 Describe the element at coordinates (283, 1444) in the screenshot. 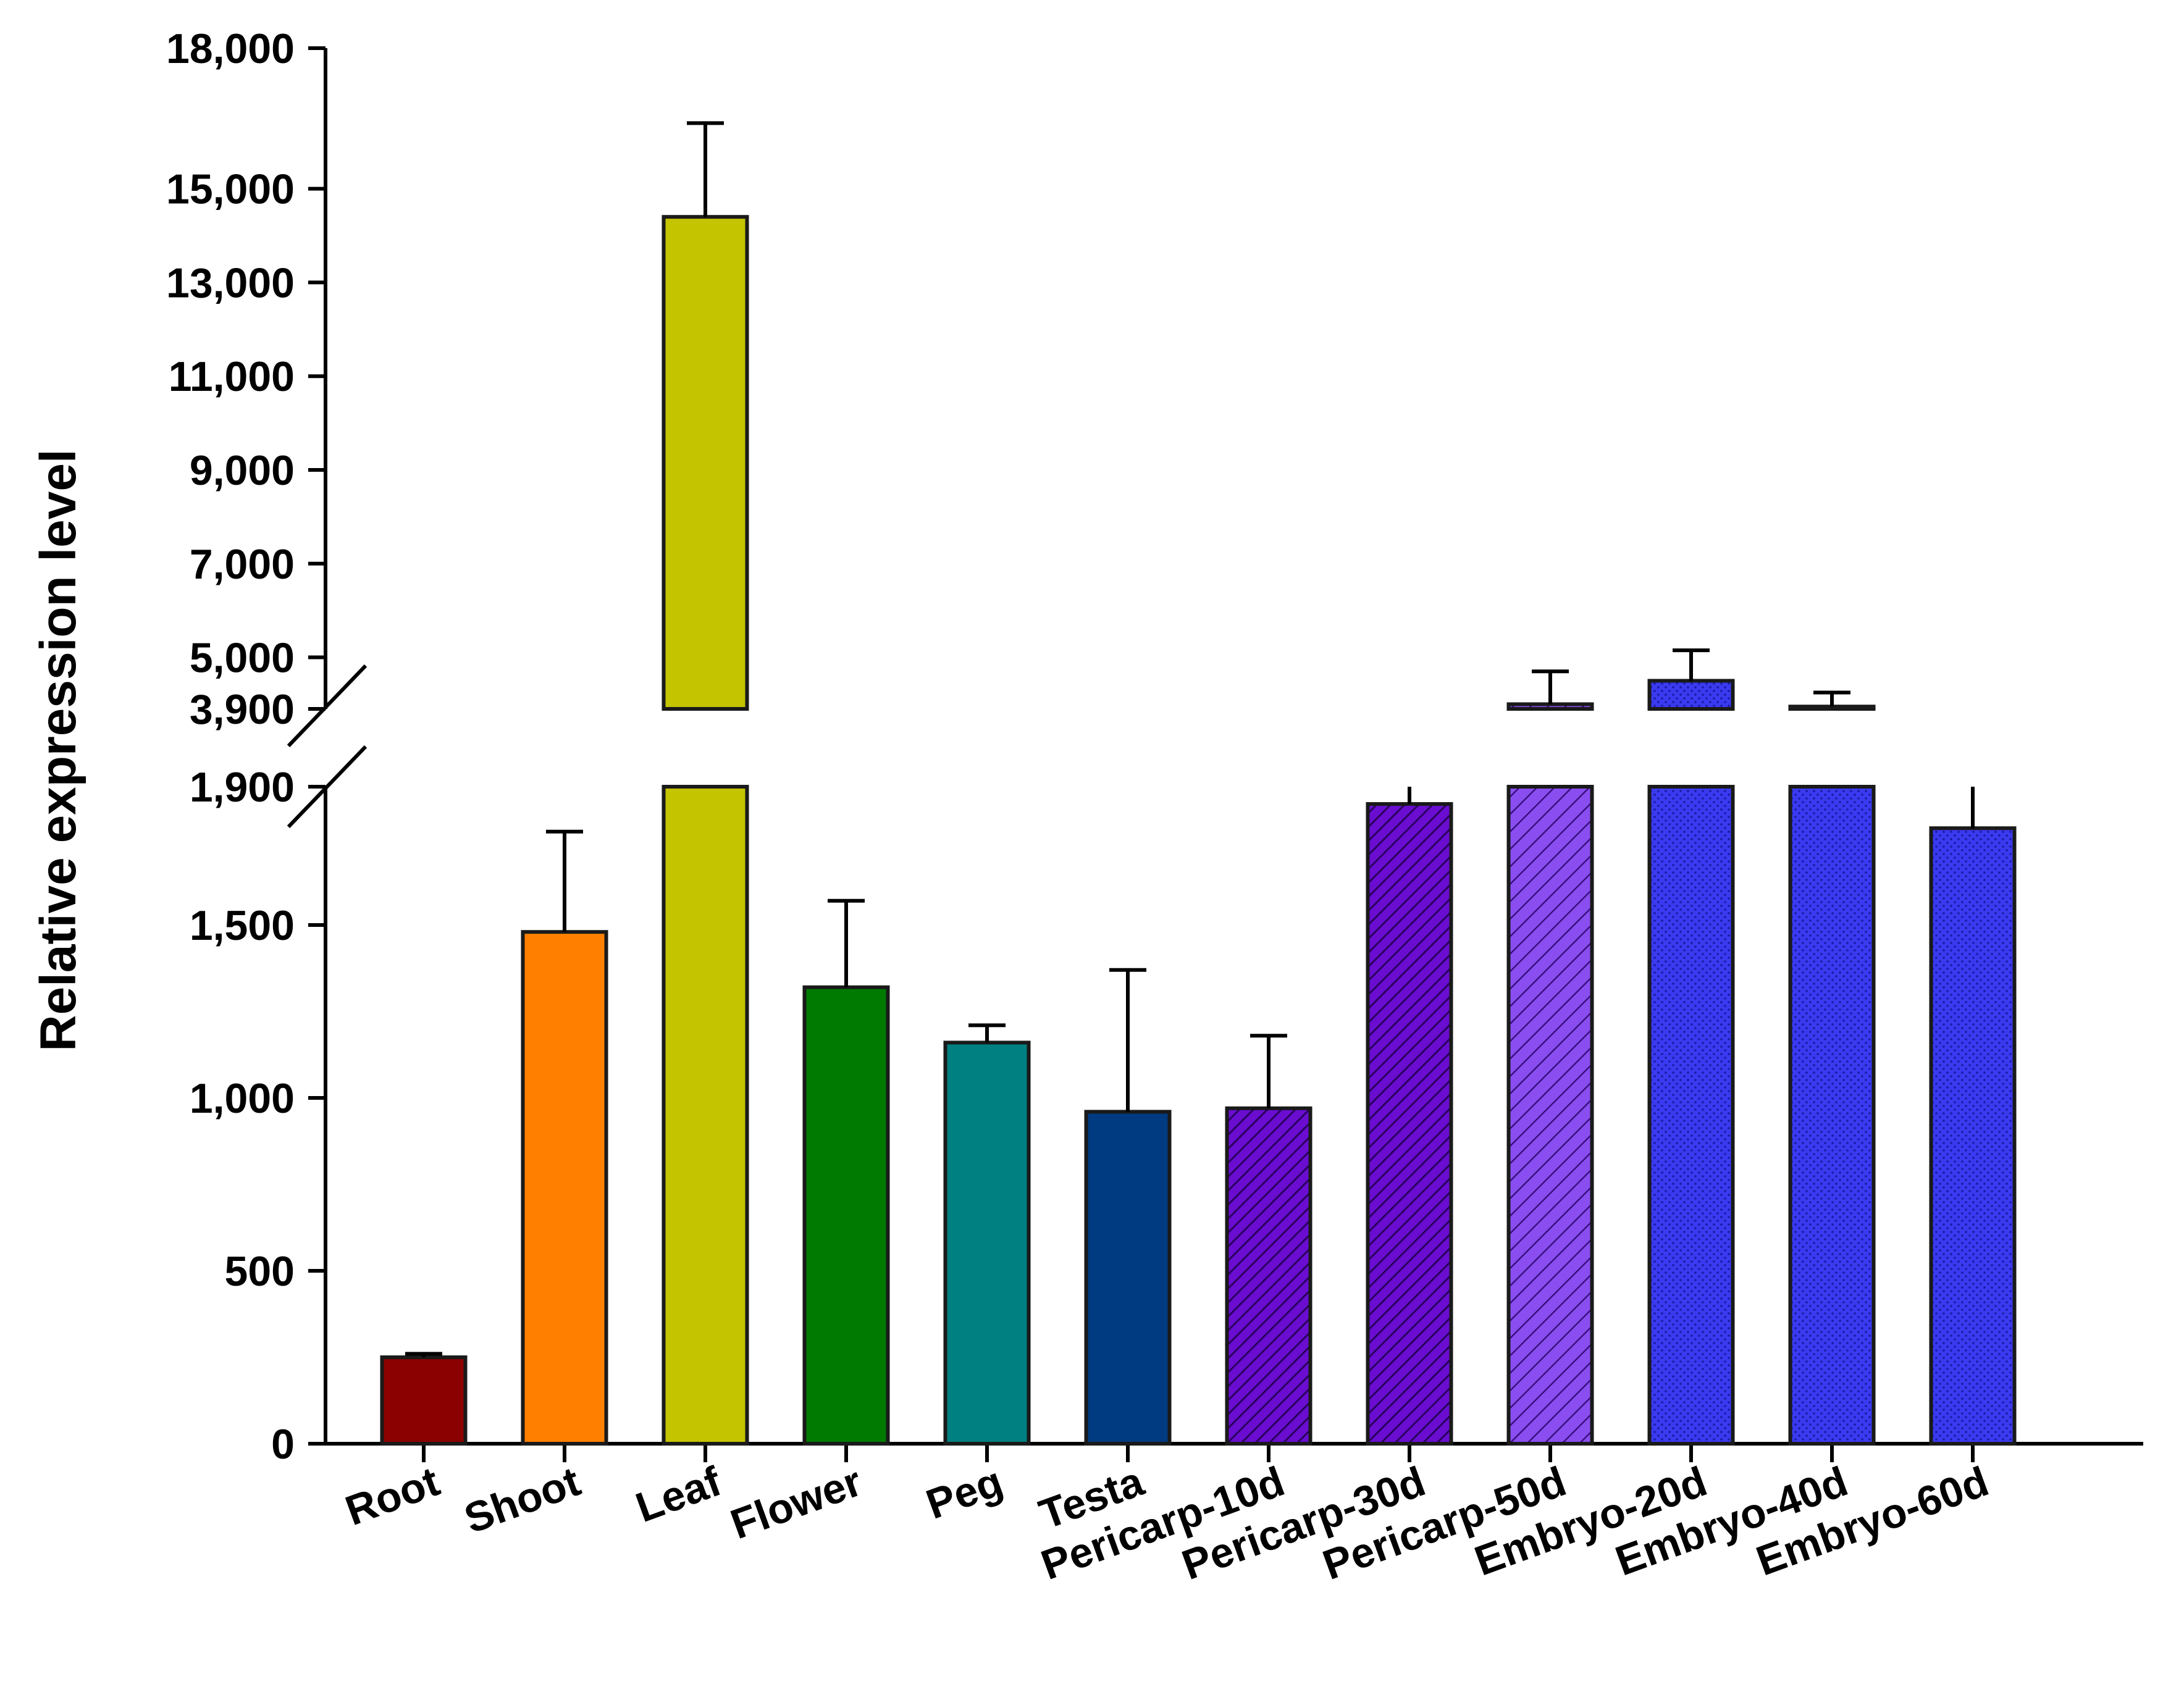

I see `y-tick-label: 0` at that location.